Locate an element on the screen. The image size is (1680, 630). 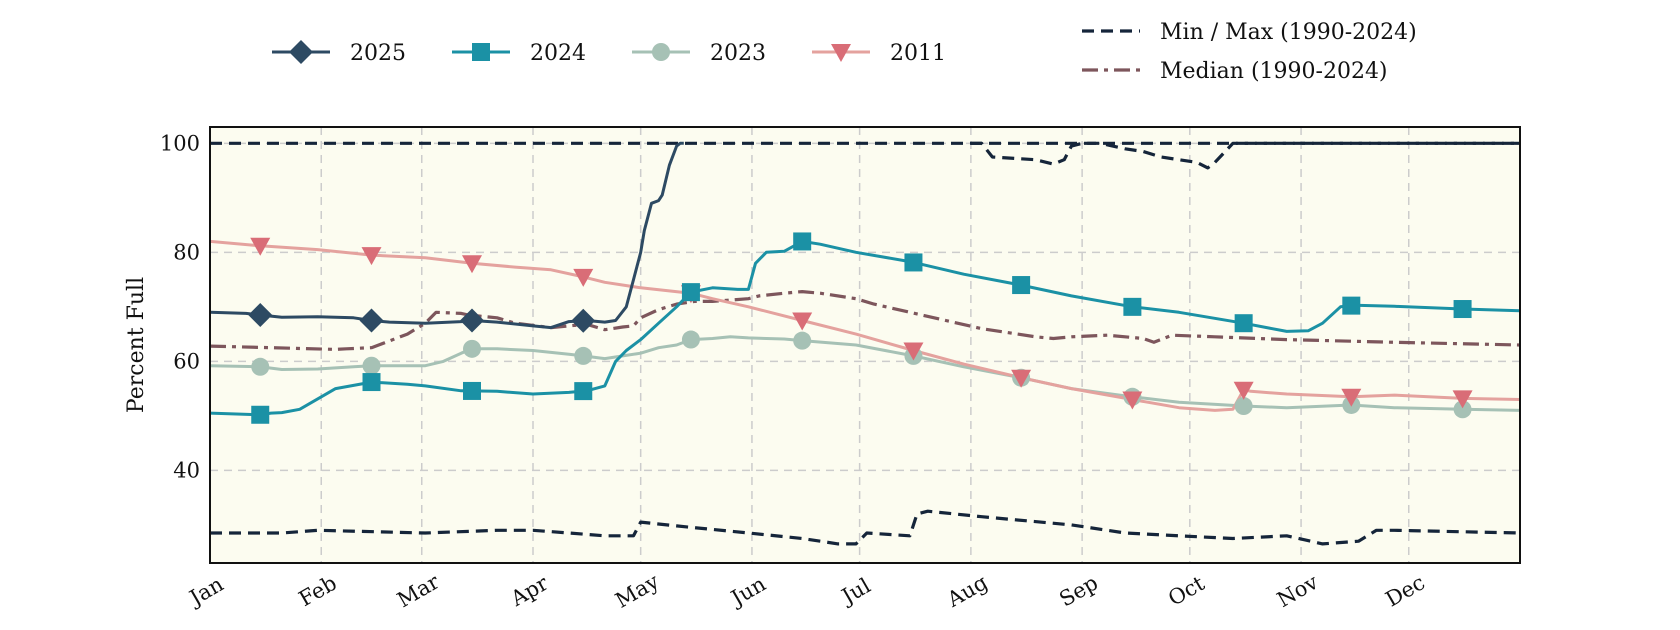
x-tick-label: Jan is located at coordinates (206, 591).